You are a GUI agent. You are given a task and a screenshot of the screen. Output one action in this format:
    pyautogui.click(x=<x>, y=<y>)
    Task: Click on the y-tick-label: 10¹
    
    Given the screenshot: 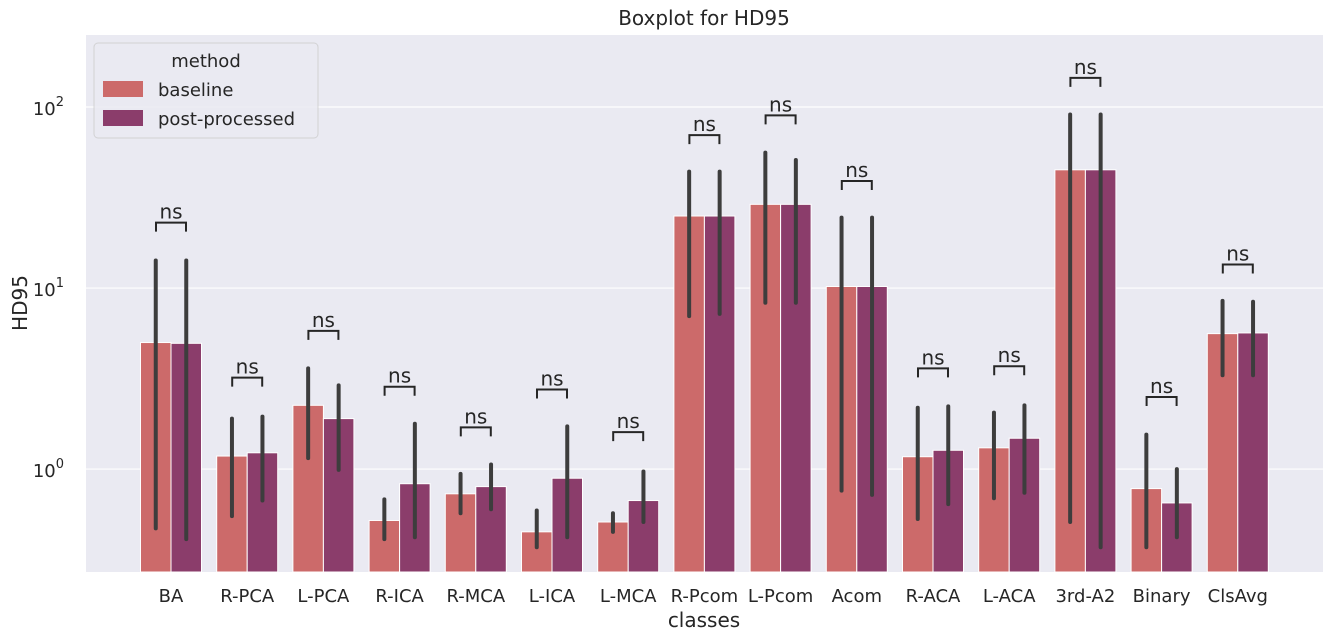 What is the action you would take?
    pyautogui.click(x=48, y=288)
    